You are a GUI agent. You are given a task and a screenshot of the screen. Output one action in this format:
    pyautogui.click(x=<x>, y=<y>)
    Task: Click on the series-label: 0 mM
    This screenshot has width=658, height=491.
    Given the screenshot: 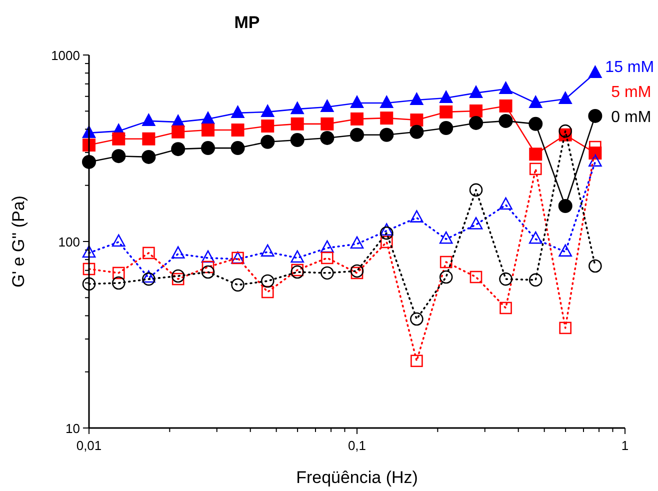 What is the action you would take?
    pyautogui.click(x=631, y=117)
    